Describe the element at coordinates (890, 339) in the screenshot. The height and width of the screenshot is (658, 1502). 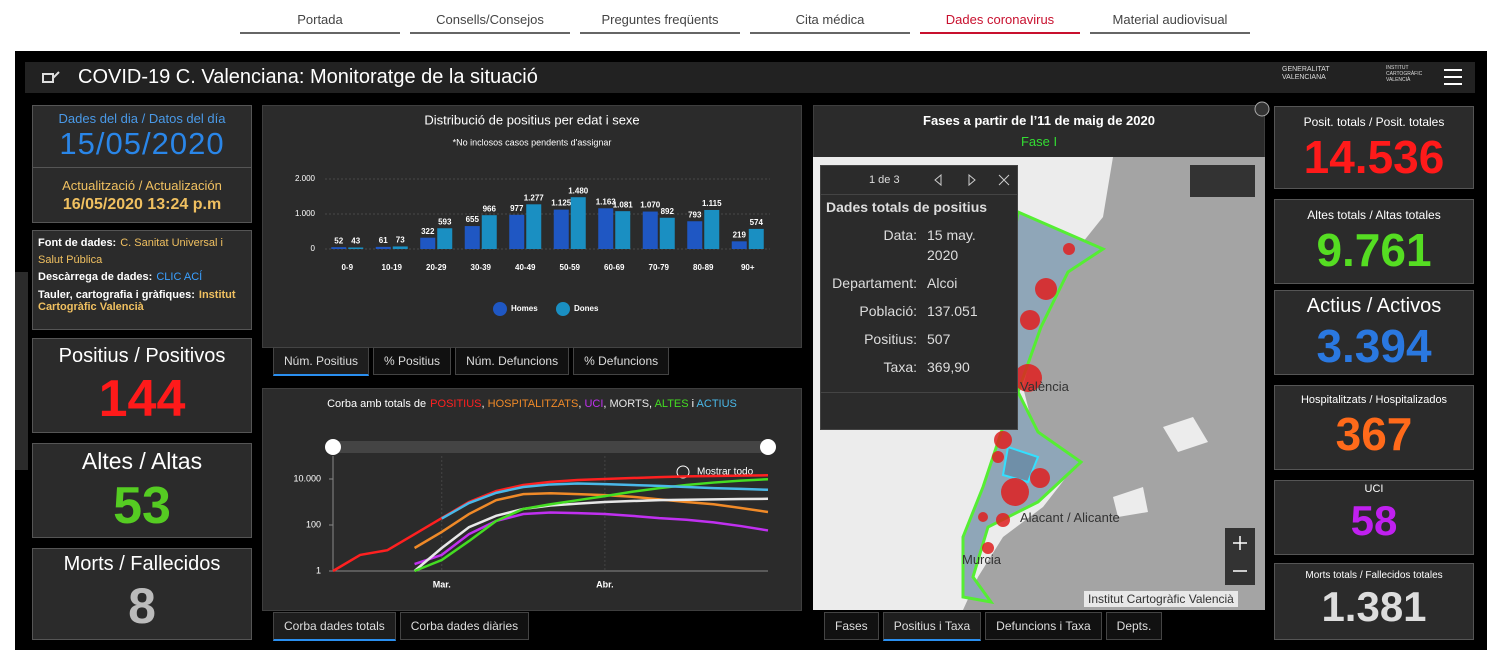
I see `popup-key: Positius:` at that location.